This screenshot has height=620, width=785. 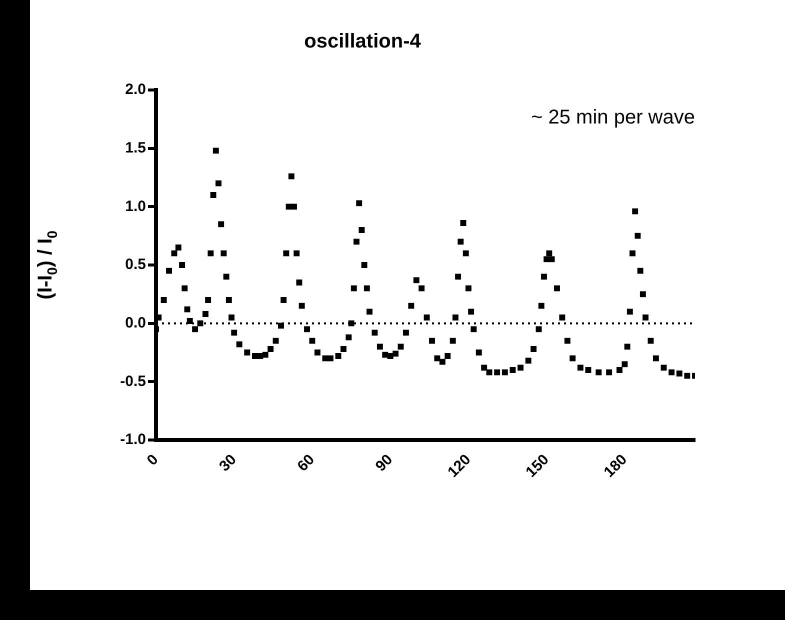 I want to click on y-tick-label: -0.5, so click(x=133, y=381).